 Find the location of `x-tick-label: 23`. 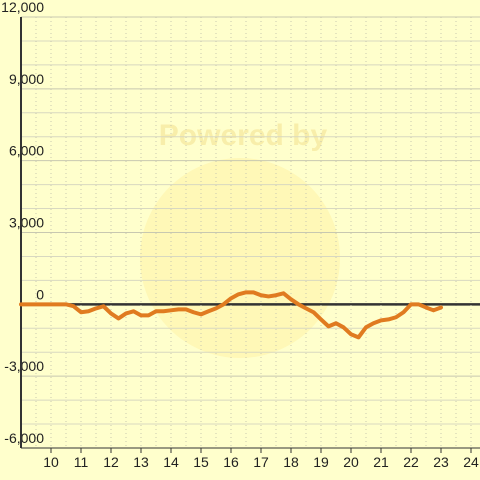

x-tick-label: 23 is located at coordinates (441, 462).